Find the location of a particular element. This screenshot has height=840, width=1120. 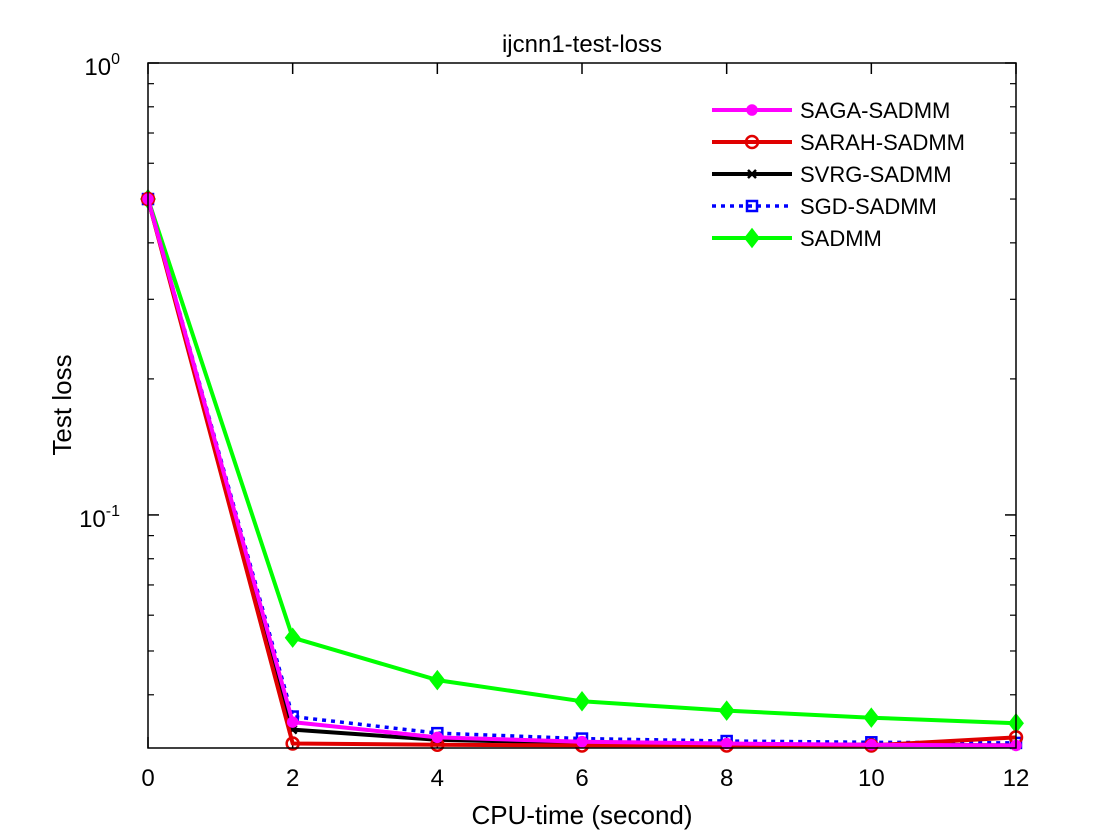

x-tick-labels: 0 2 4 6 8 10 12 is located at coordinates (585, 778).